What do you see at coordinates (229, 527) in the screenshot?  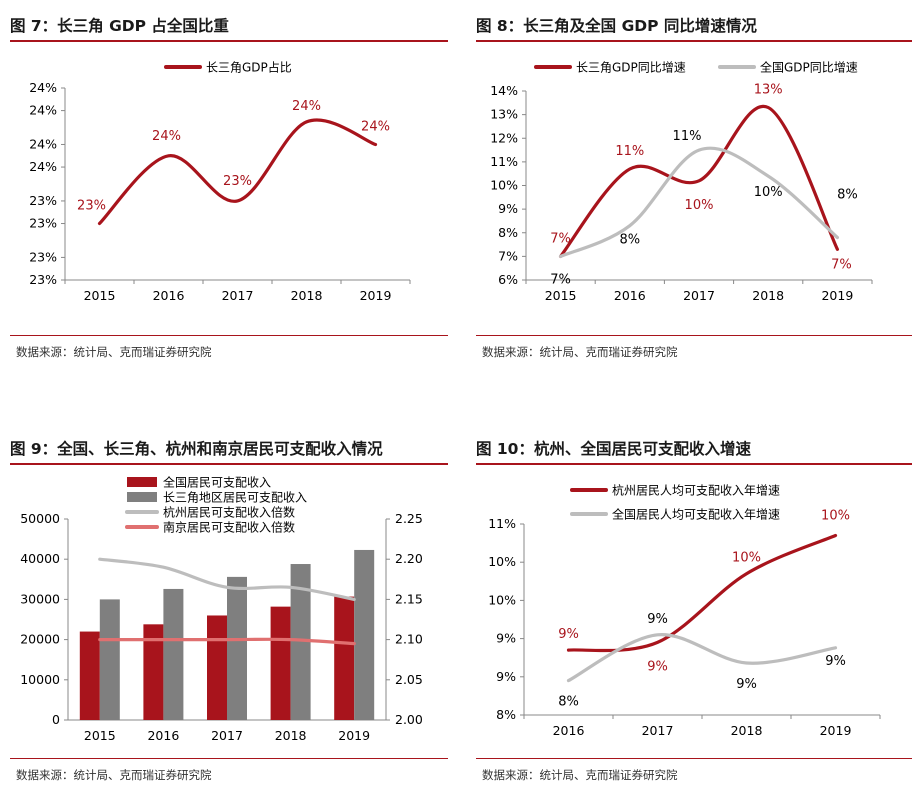 I see `legend-label: 南京居民可支配收入倍数` at bounding box center [229, 527].